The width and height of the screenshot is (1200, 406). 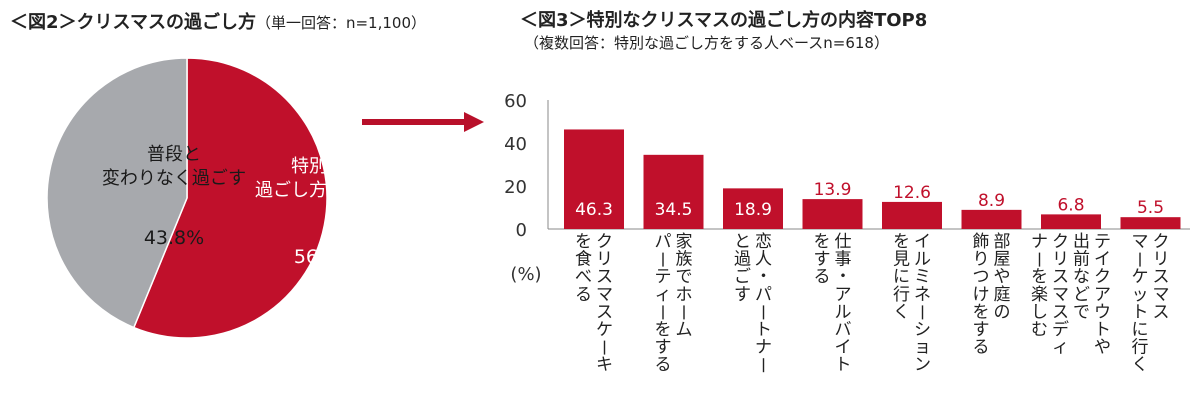 I want to click on category-label-char: 族, so click(x=684, y=260).